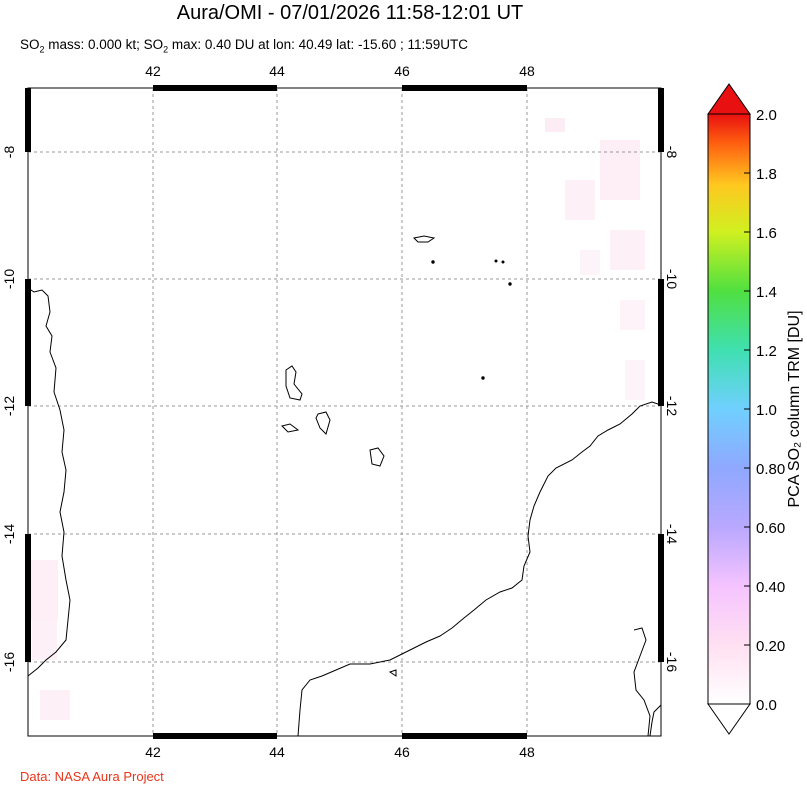  I want to click on anjouan-island, so click(323, 423).